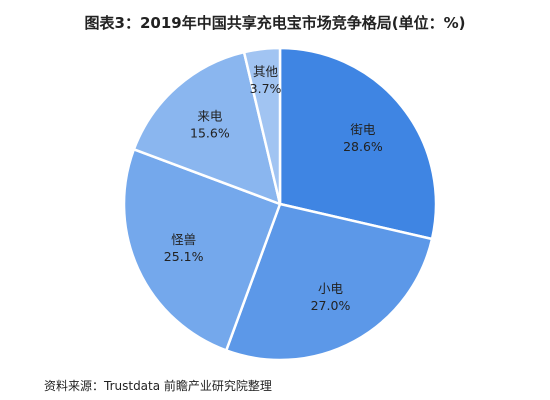  Describe the element at coordinates (266, 88) in the screenshot. I see `slice-value-label-4: 3.7%` at that location.